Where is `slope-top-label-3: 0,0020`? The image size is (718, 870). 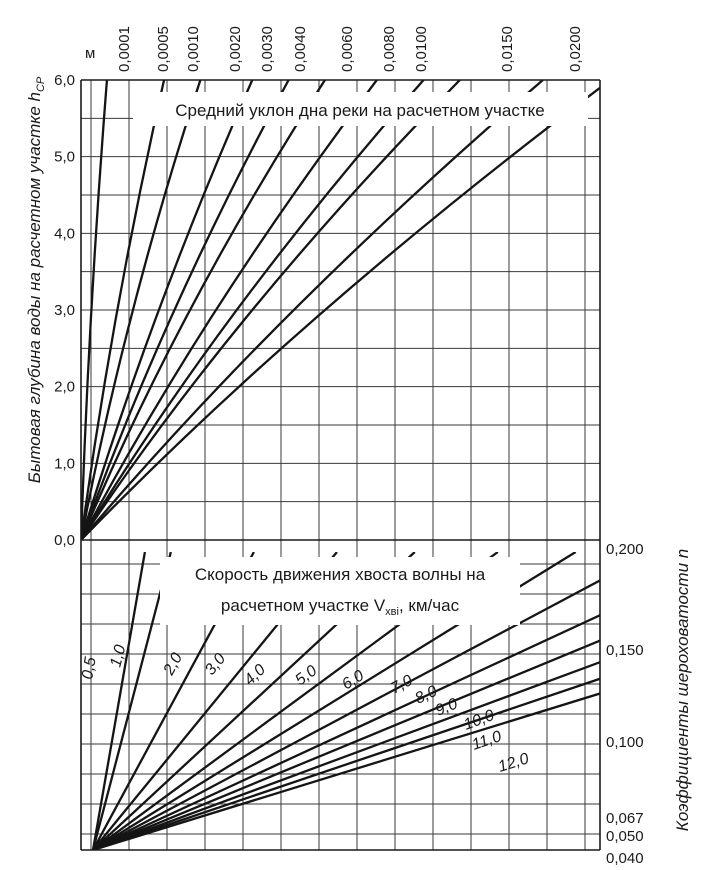
slope-top-label-3: 0,0020 is located at coordinates (235, 49).